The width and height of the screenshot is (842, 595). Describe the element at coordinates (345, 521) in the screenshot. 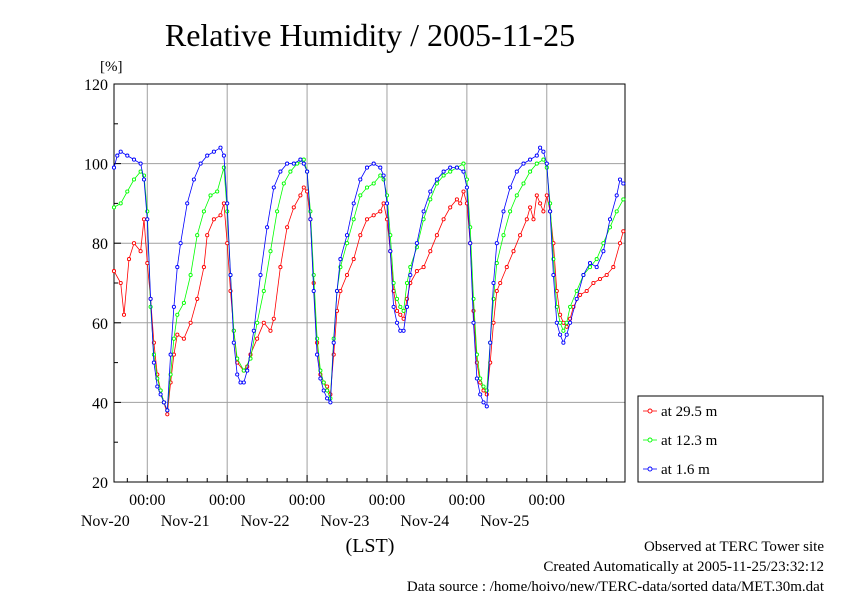

I see `x-tick-date: Nov-23` at that location.